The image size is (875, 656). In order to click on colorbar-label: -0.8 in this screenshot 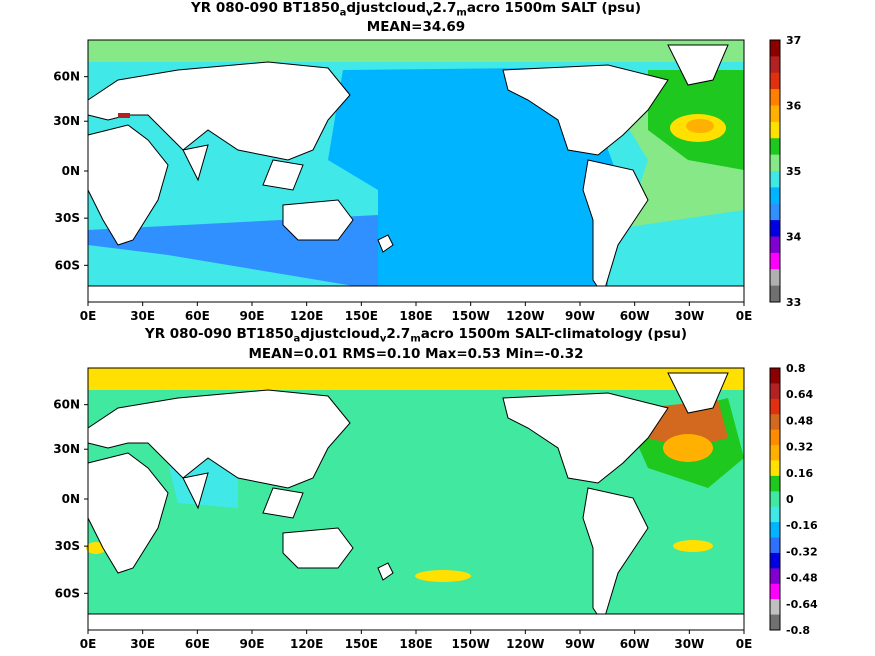, I will do `click(798, 630)`.